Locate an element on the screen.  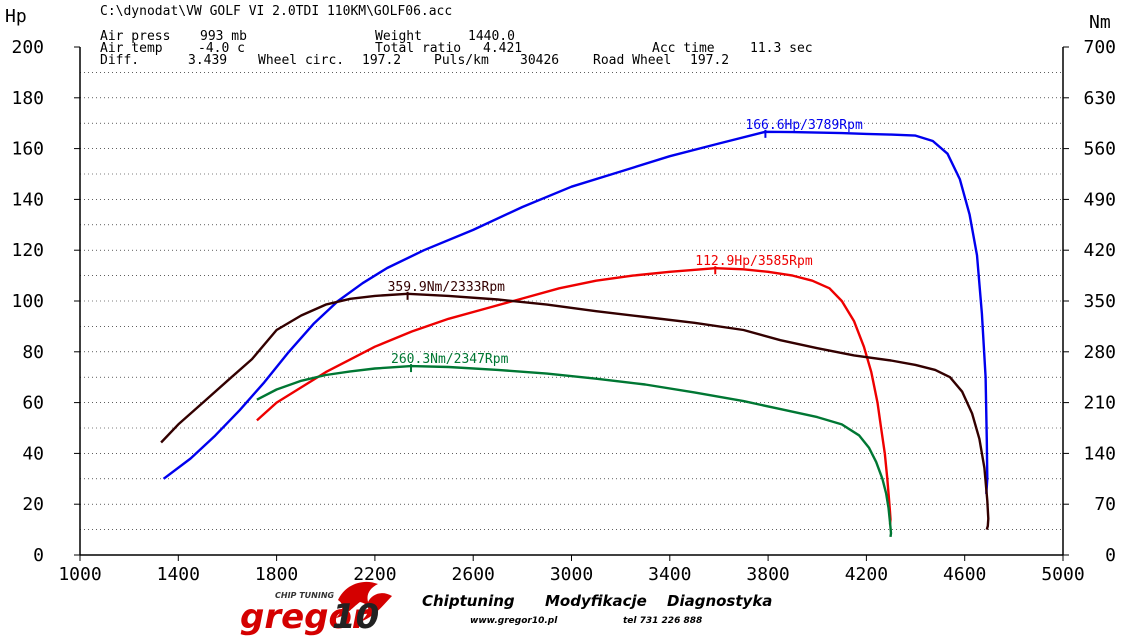
gregor10-logo: CHIP TUNING gregor 10 is located at coordinates (316, 608).